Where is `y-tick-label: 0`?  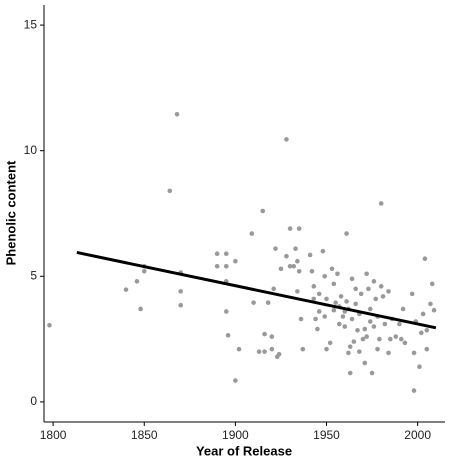
y-tick-label: 0 is located at coordinates (33, 401).